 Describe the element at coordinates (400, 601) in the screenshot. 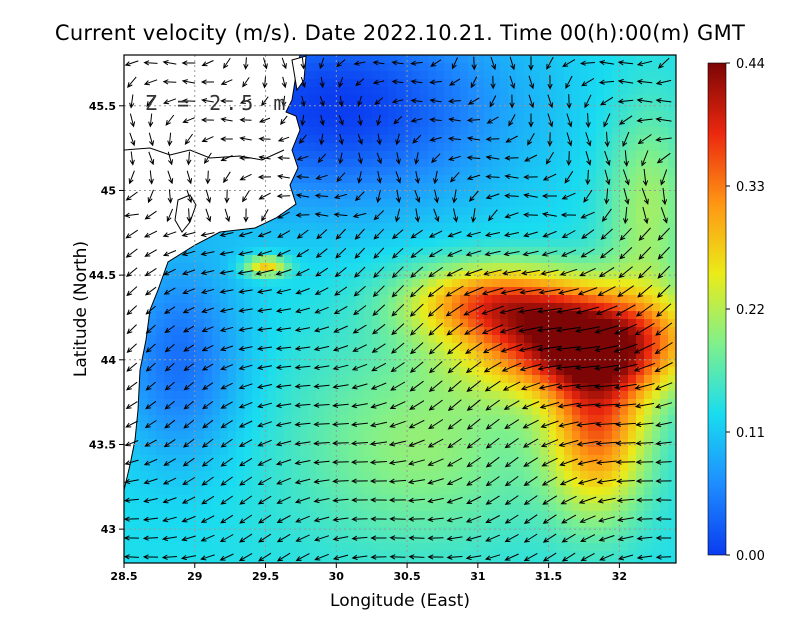

I see `x-axis-label: Longitude (East)` at that location.